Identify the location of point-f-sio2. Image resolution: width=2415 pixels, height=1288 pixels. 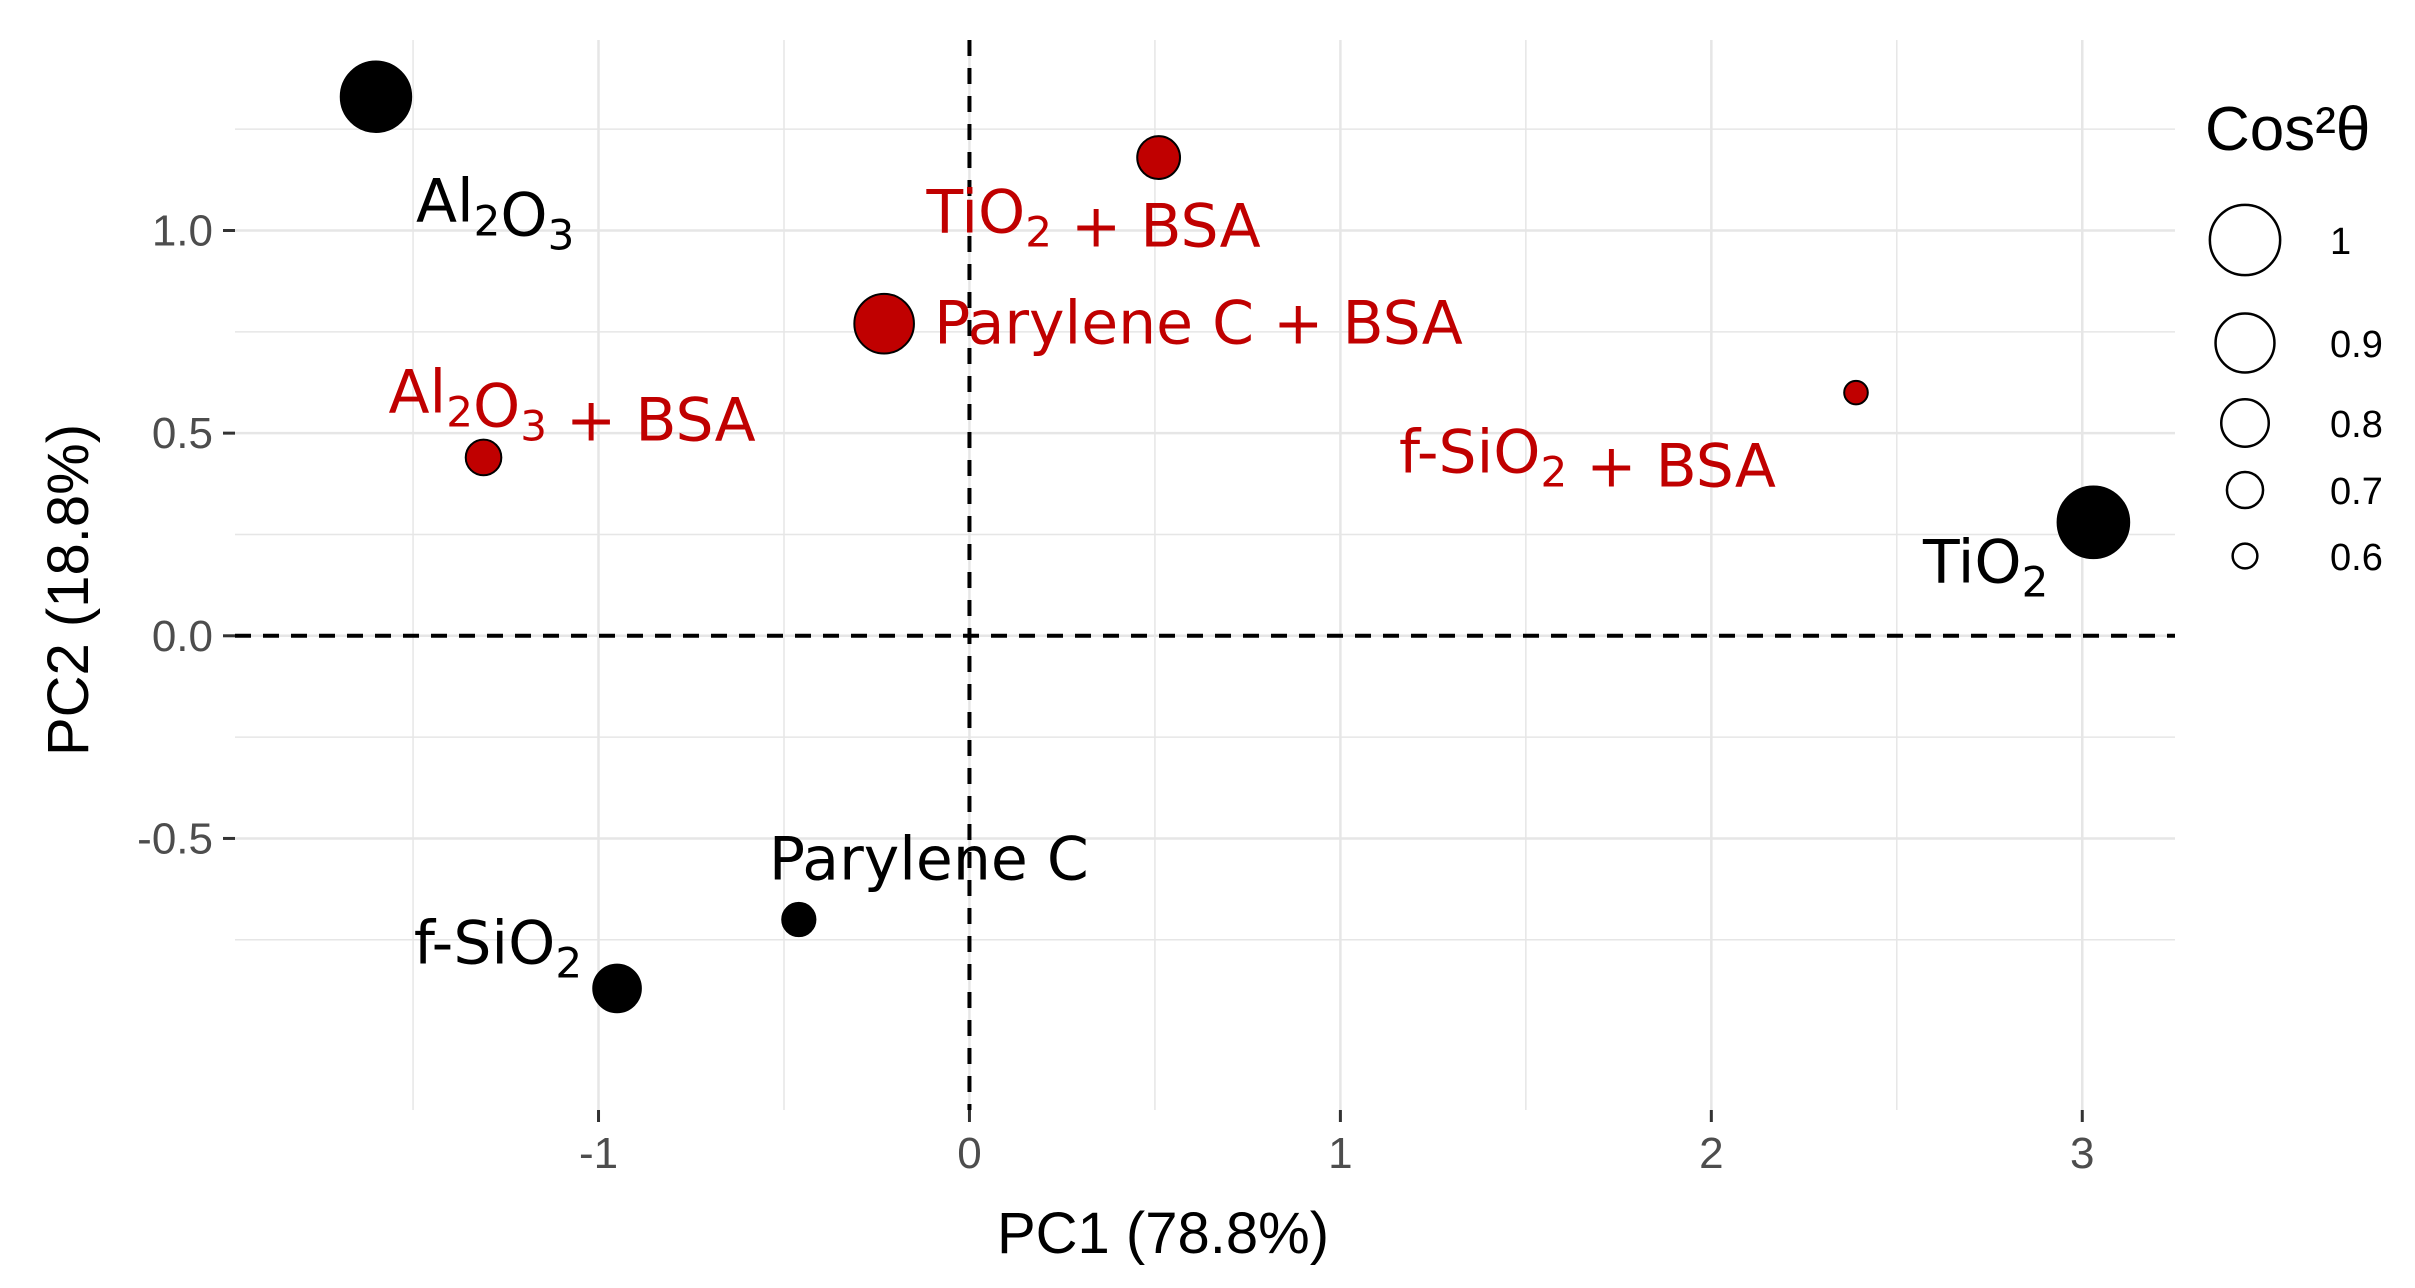
(617, 988).